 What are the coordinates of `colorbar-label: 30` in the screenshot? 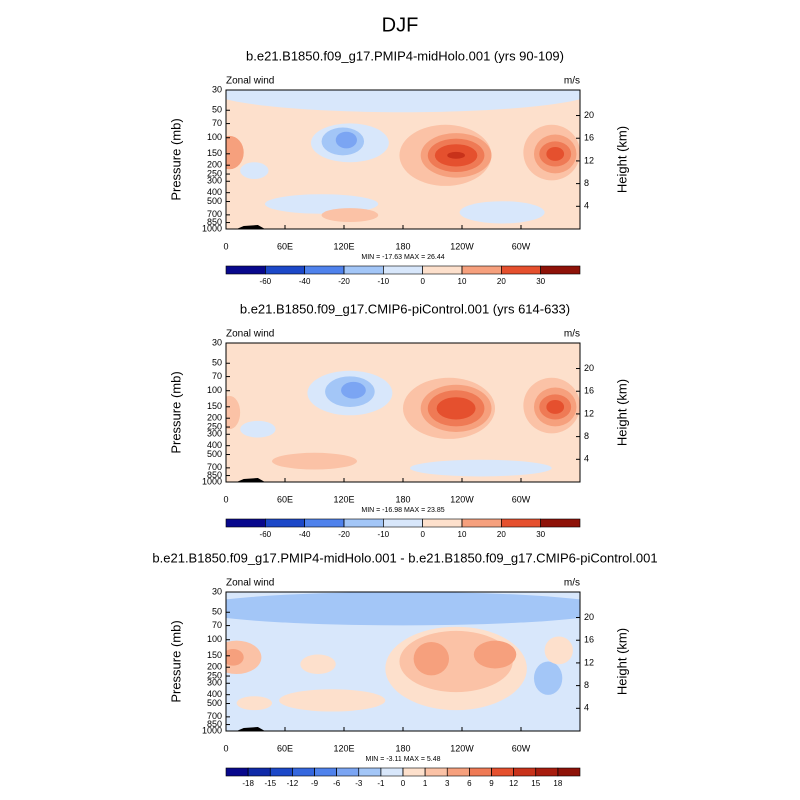 It's located at (540, 281).